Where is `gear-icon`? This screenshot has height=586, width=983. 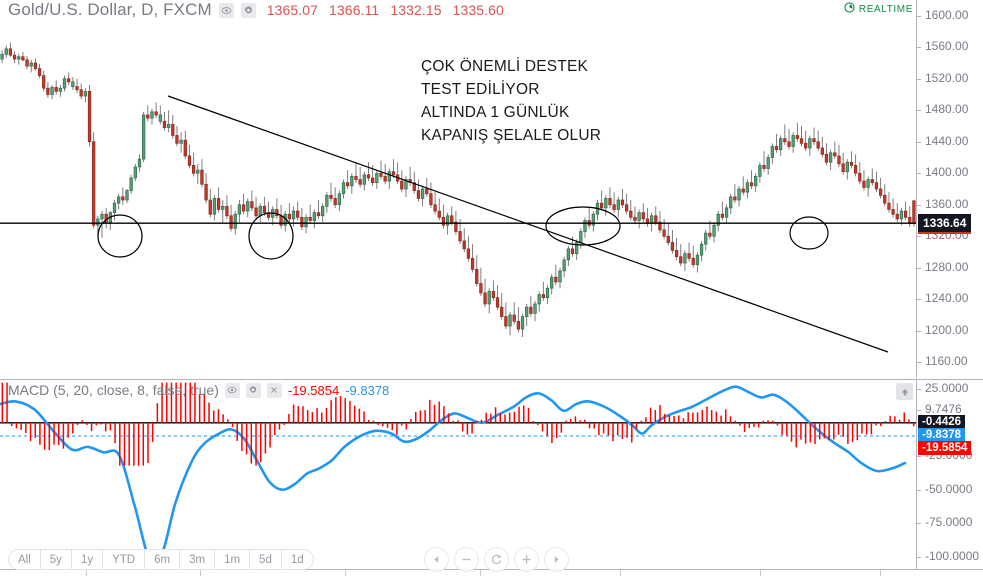
gear-icon is located at coordinates (253, 390).